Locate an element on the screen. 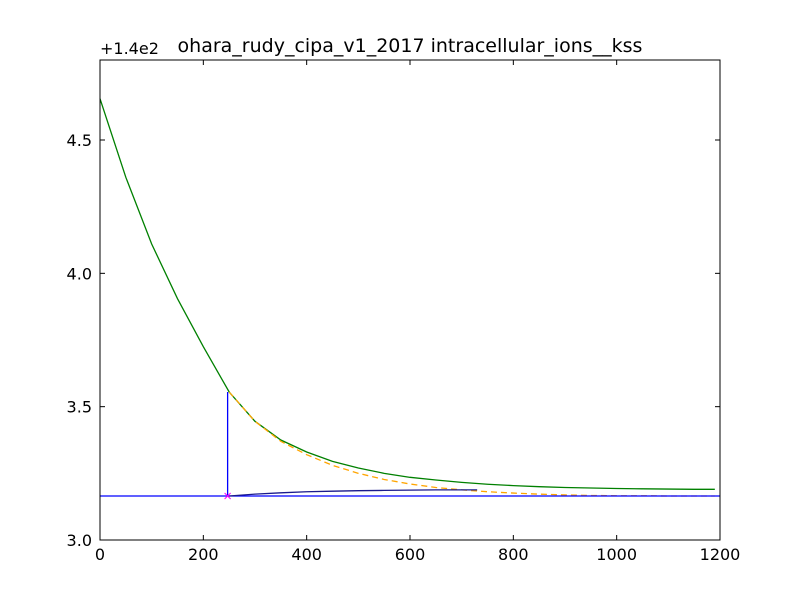 This screenshot has width=800, height=600. y-tick-label: 4.0 is located at coordinates (79, 273).